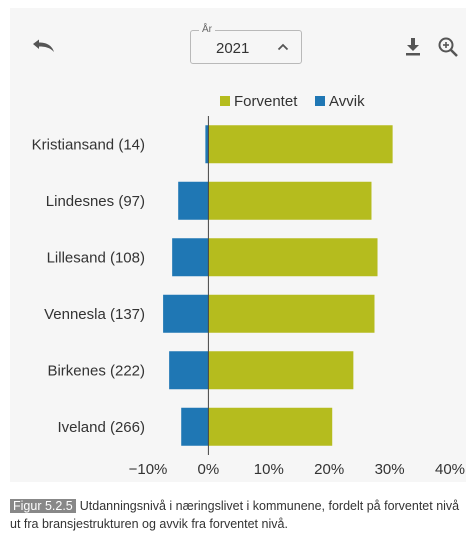 The image size is (474, 555). Describe the element at coordinates (101, 427) in the screenshot. I see `y-tick-label: Iveland (266)` at that location.